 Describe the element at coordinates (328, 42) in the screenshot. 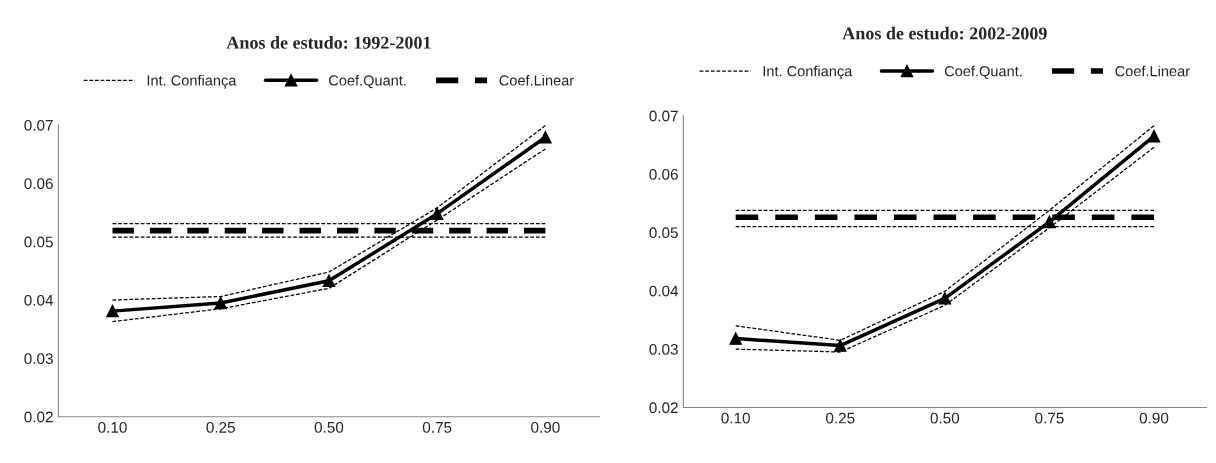

I see `chart-title: Anos de estudo: 1992-2001` at that location.